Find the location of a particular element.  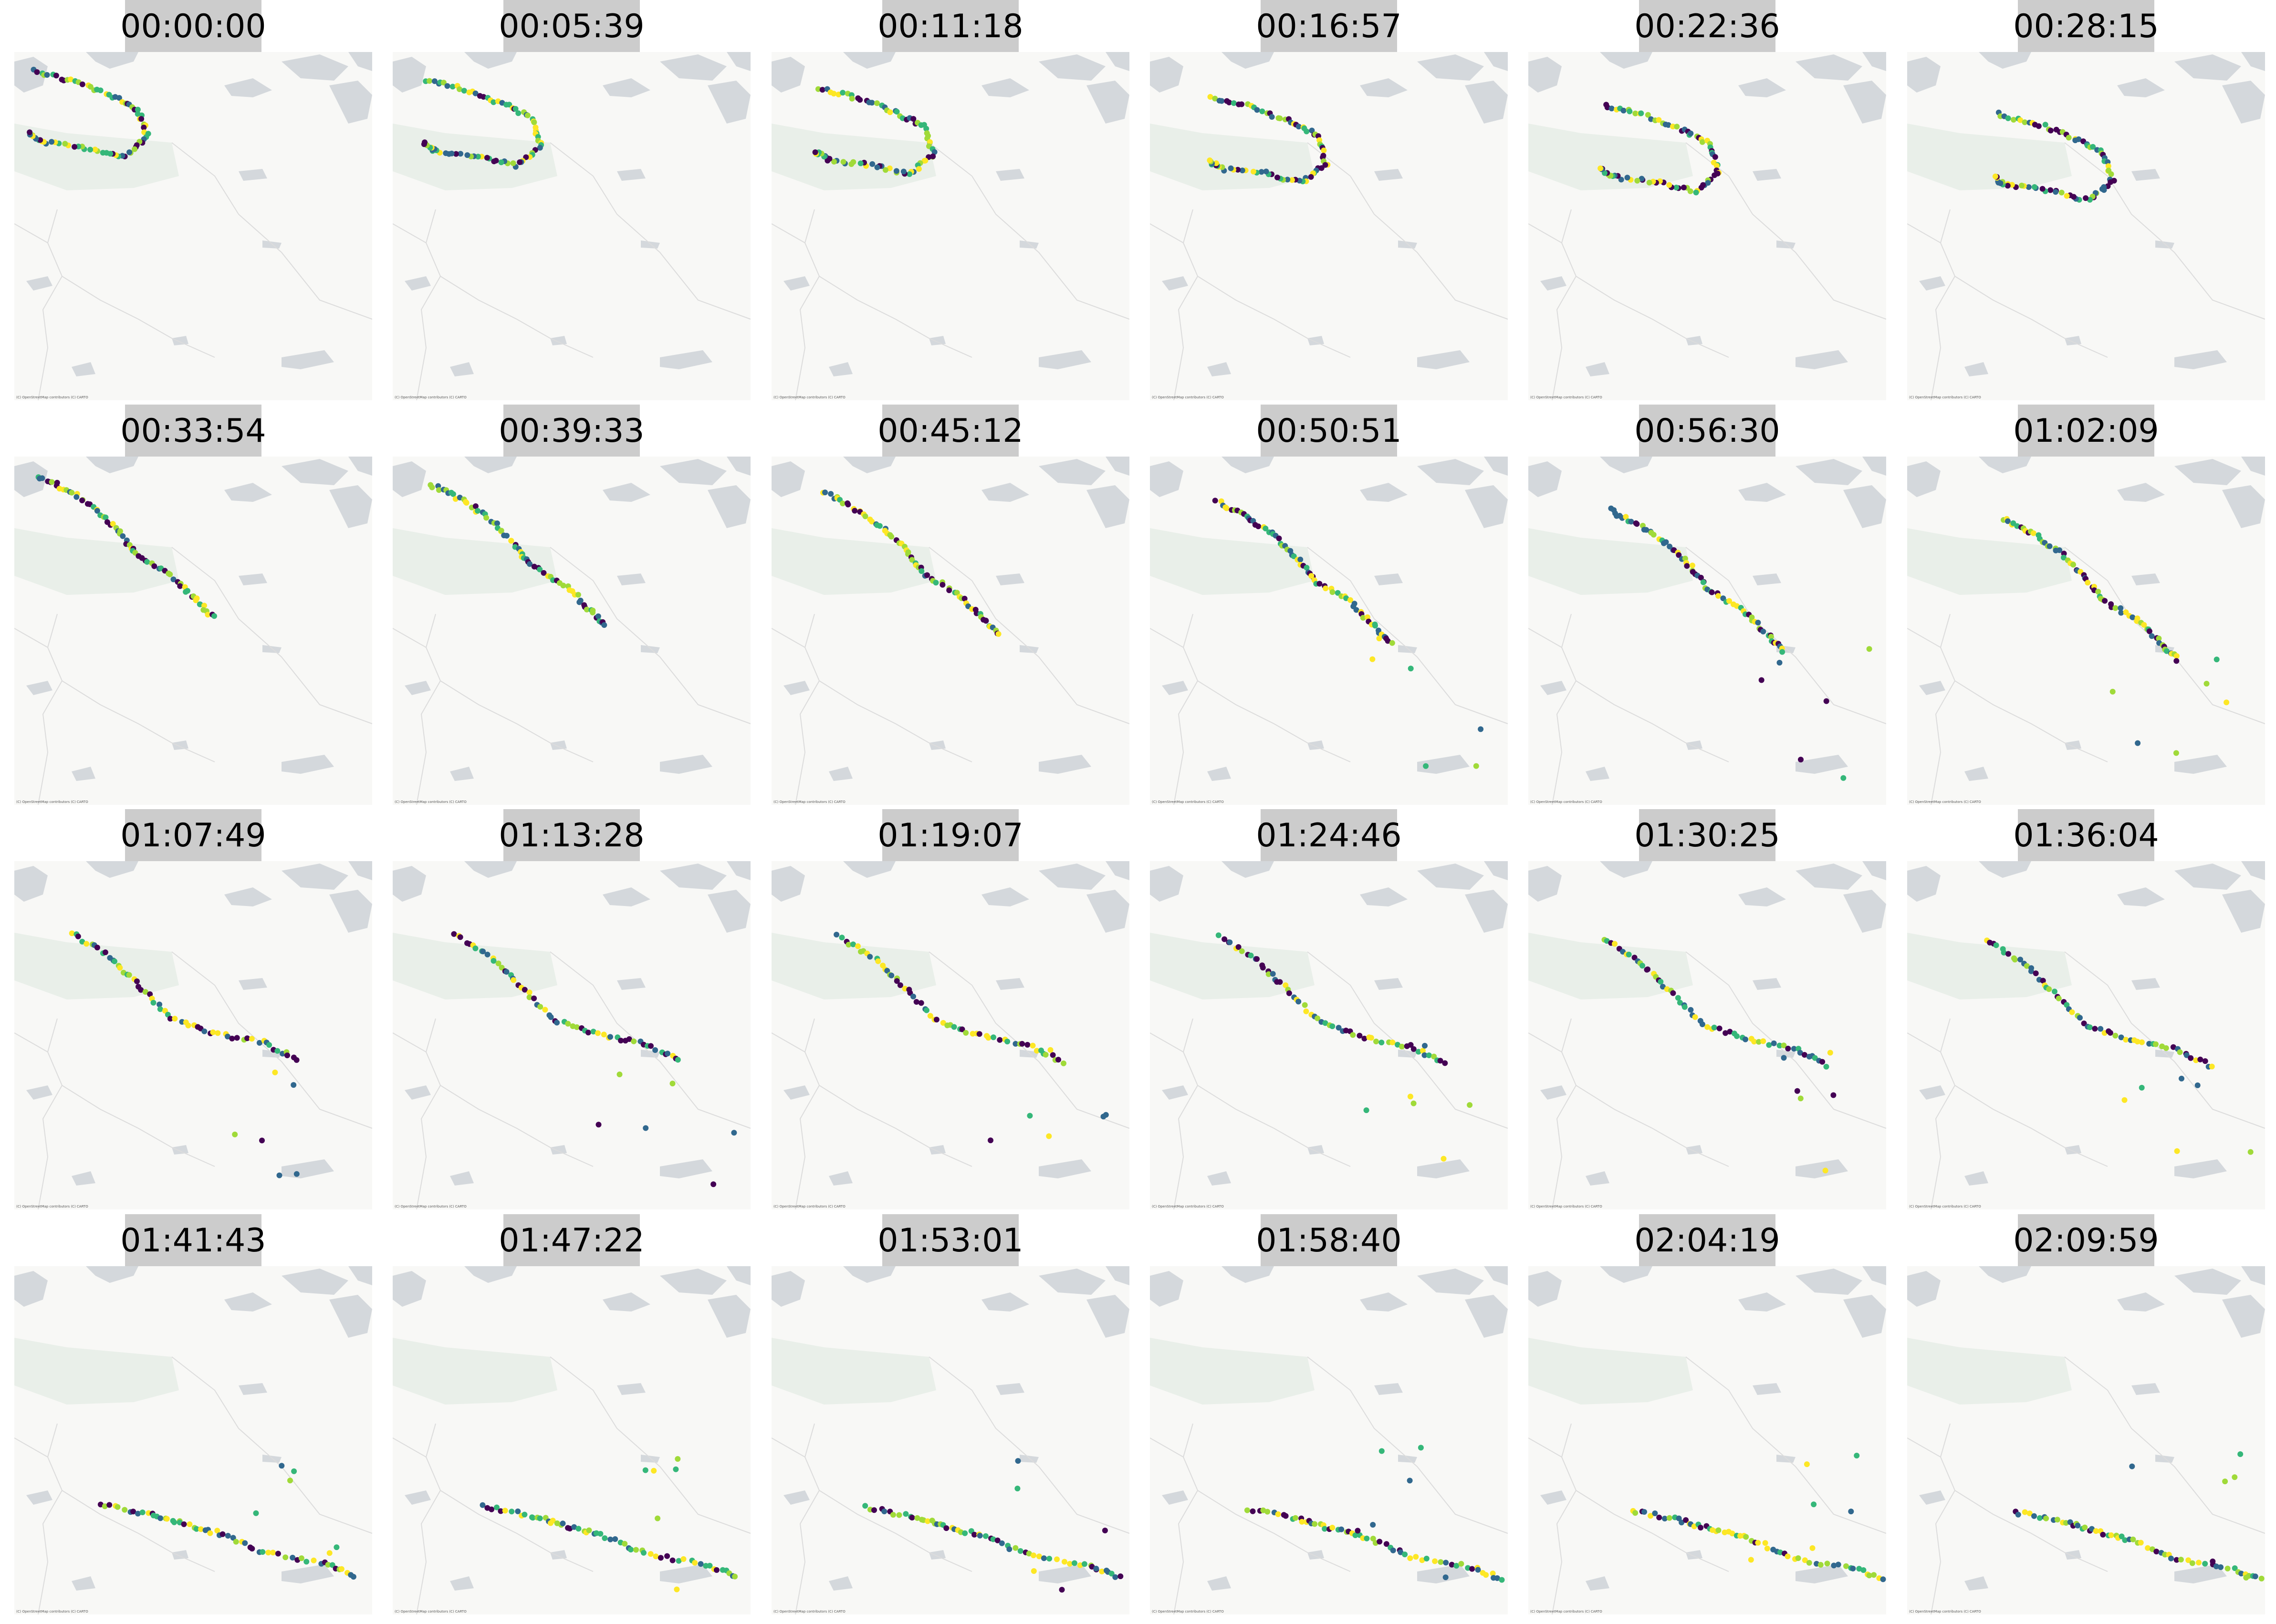

timestamp-label: 01:53:01 is located at coordinates (950, 1240).